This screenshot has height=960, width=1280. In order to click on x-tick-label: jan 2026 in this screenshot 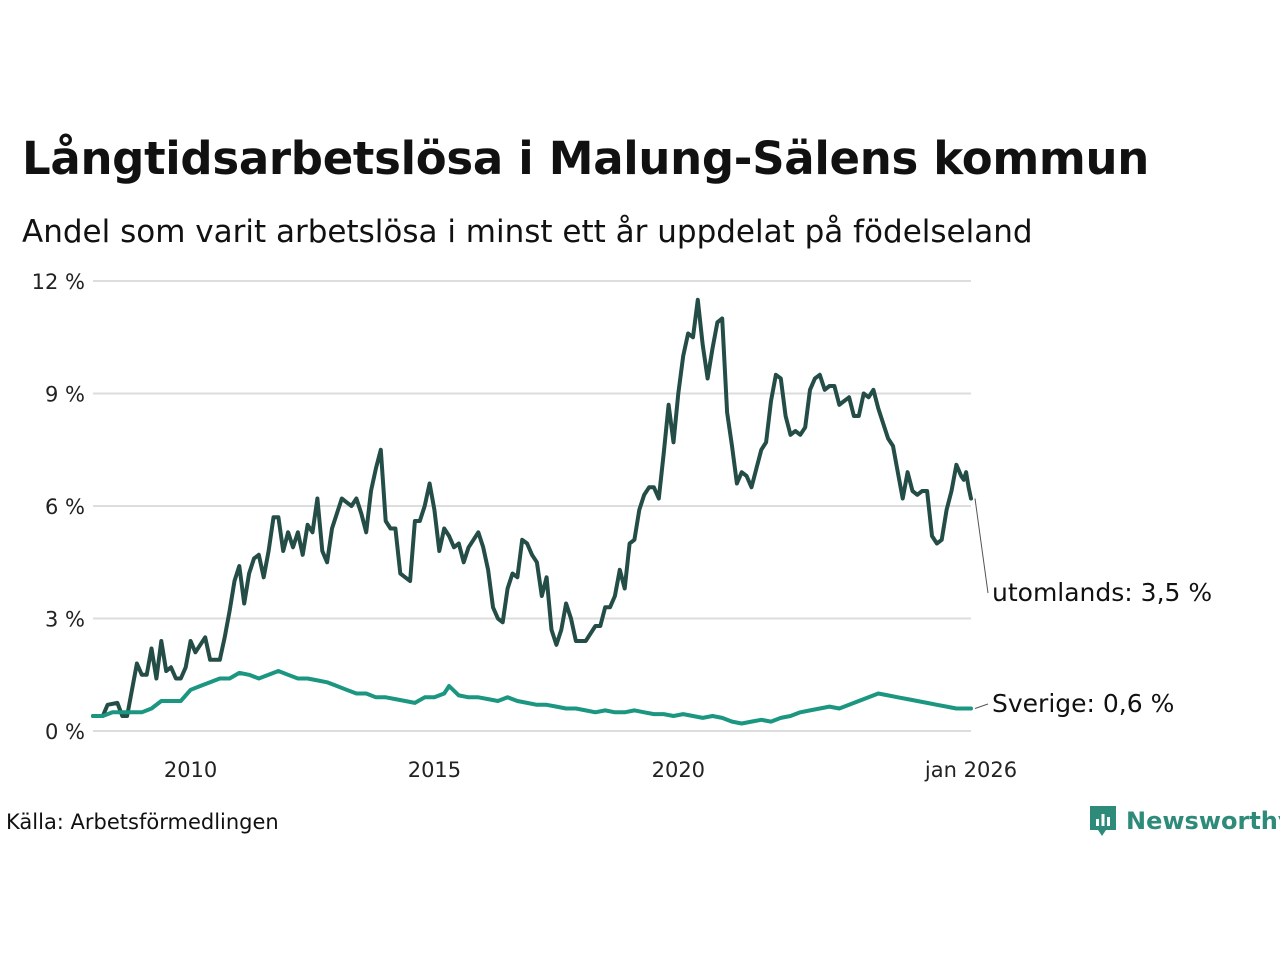, I will do `click(970, 770)`.